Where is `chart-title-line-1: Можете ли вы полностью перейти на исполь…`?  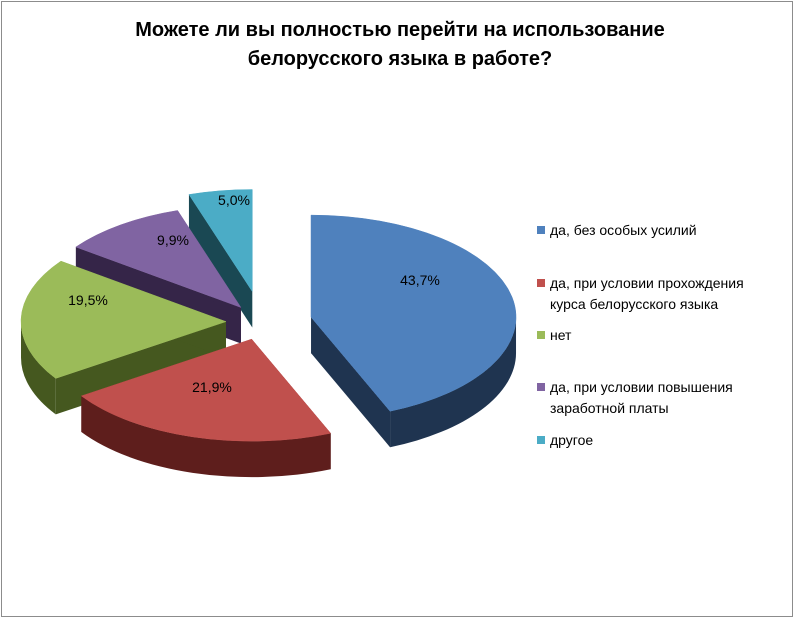 chart-title-line-1: Можете ли вы полностью перейти на исполь… is located at coordinates (400, 30).